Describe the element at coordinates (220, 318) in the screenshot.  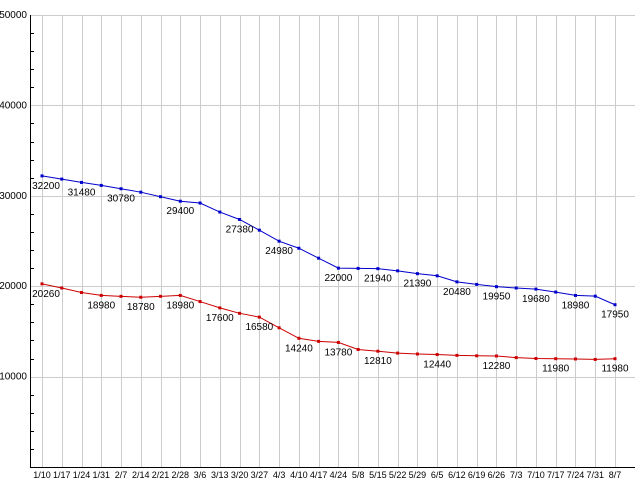
I see `point-value-label: 17600` at that location.